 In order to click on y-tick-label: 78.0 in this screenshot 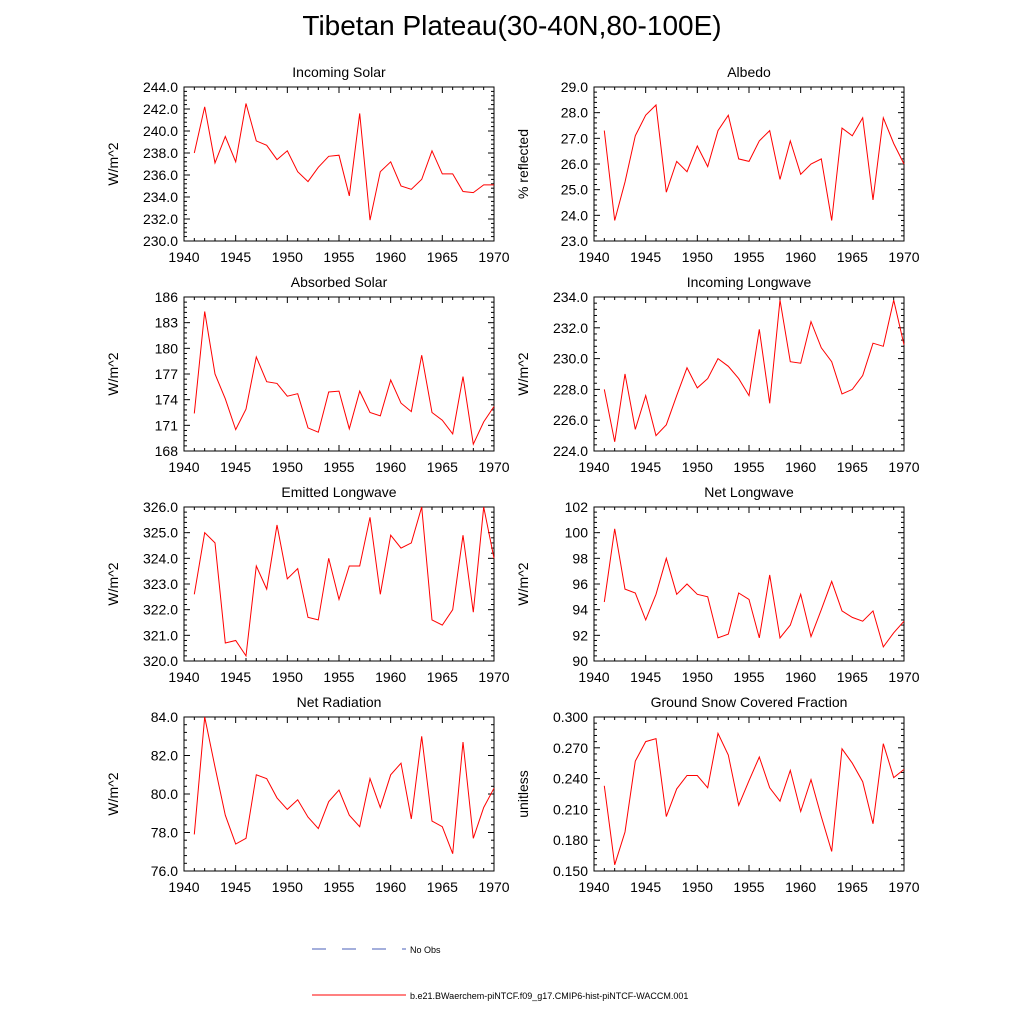, I will do `click(164, 833)`.